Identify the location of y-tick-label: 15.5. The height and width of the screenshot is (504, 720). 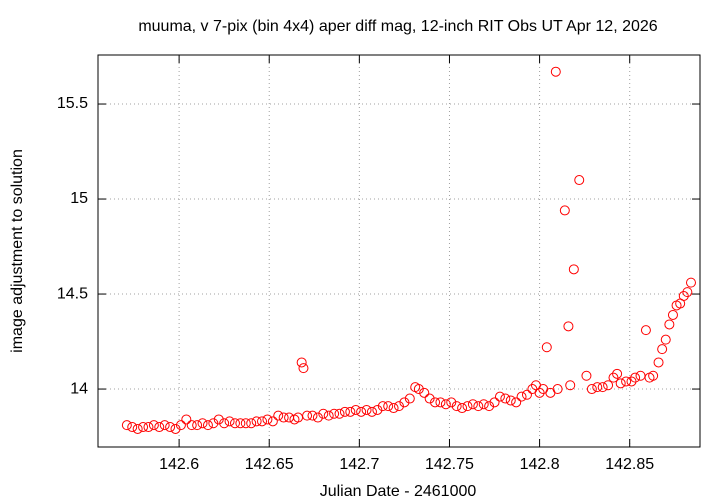
(72, 103).